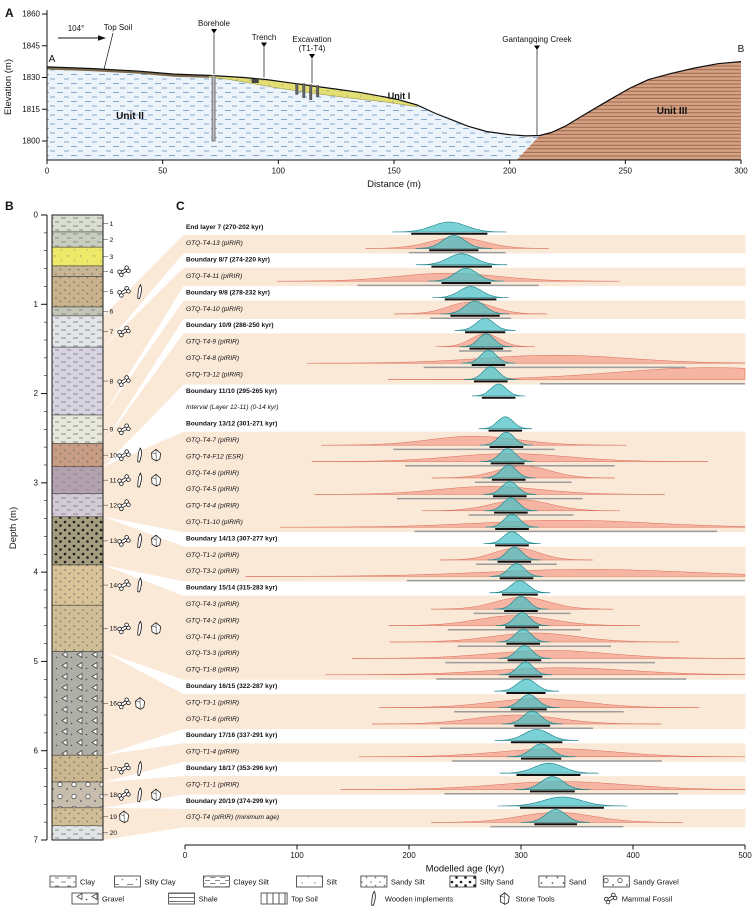  What do you see at coordinates (112, 430) in the screenshot?
I see `layer-number: 9` at bounding box center [112, 430].